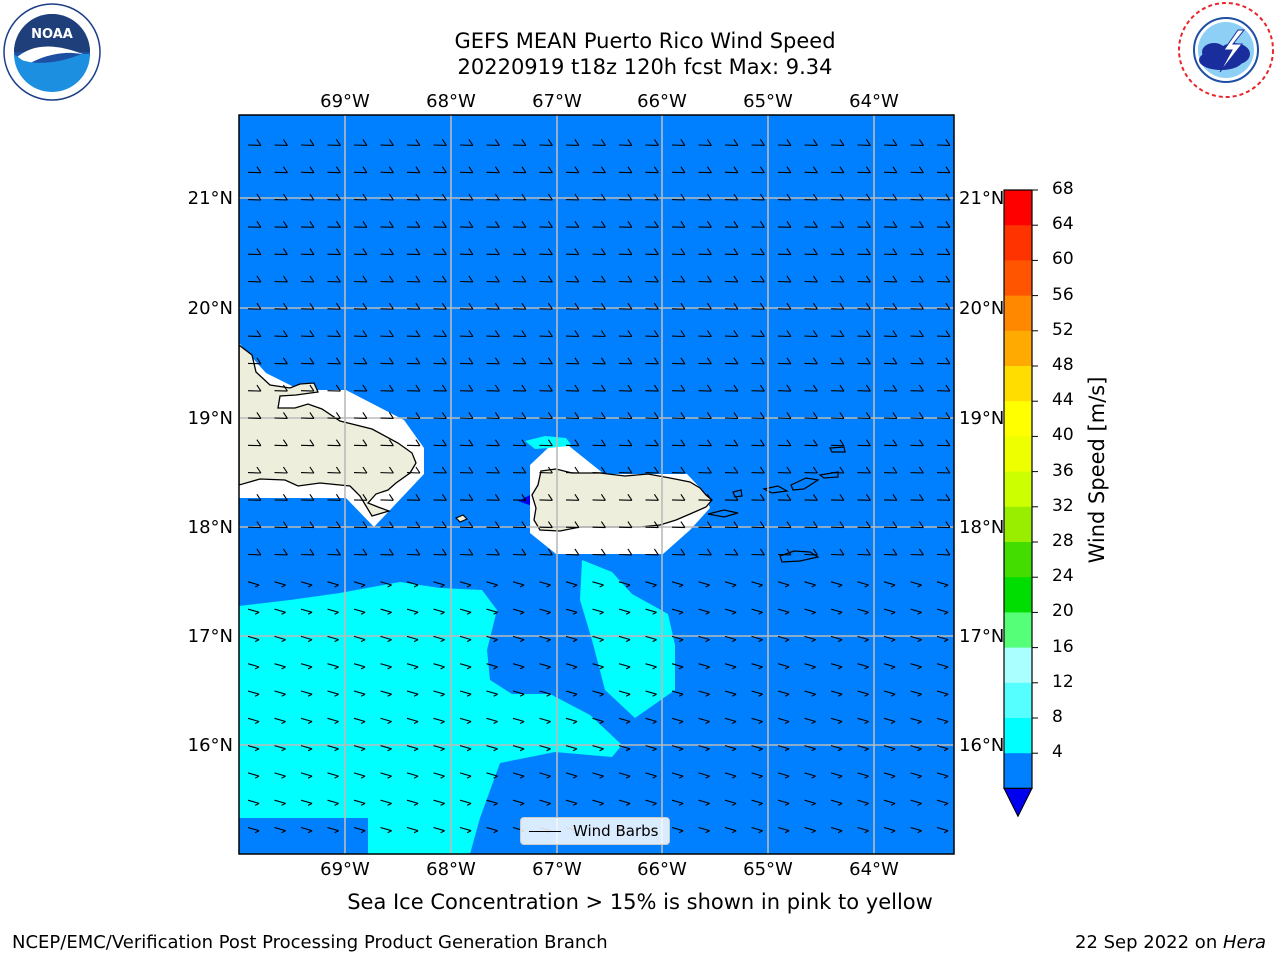 This screenshot has width=1280, height=960. What do you see at coordinates (1226, 50) in the screenshot?
I see `nws-logo` at bounding box center [1226, 50].